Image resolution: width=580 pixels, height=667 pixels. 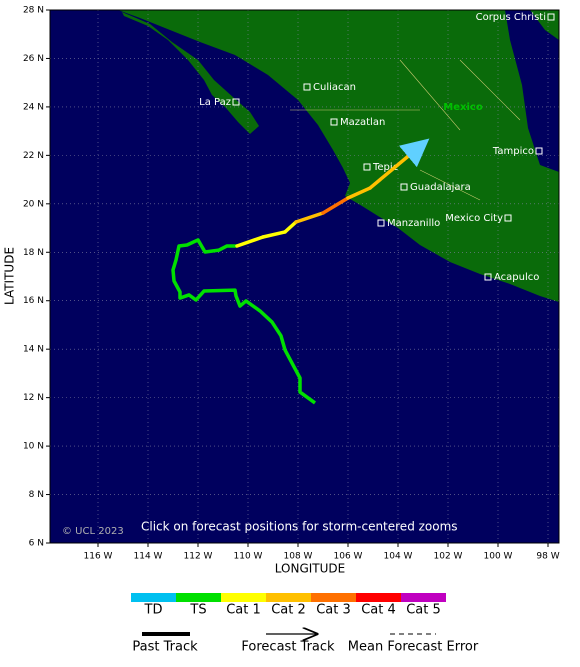 I want to click on legend-label: Past Track, so click(x=165, y=647).